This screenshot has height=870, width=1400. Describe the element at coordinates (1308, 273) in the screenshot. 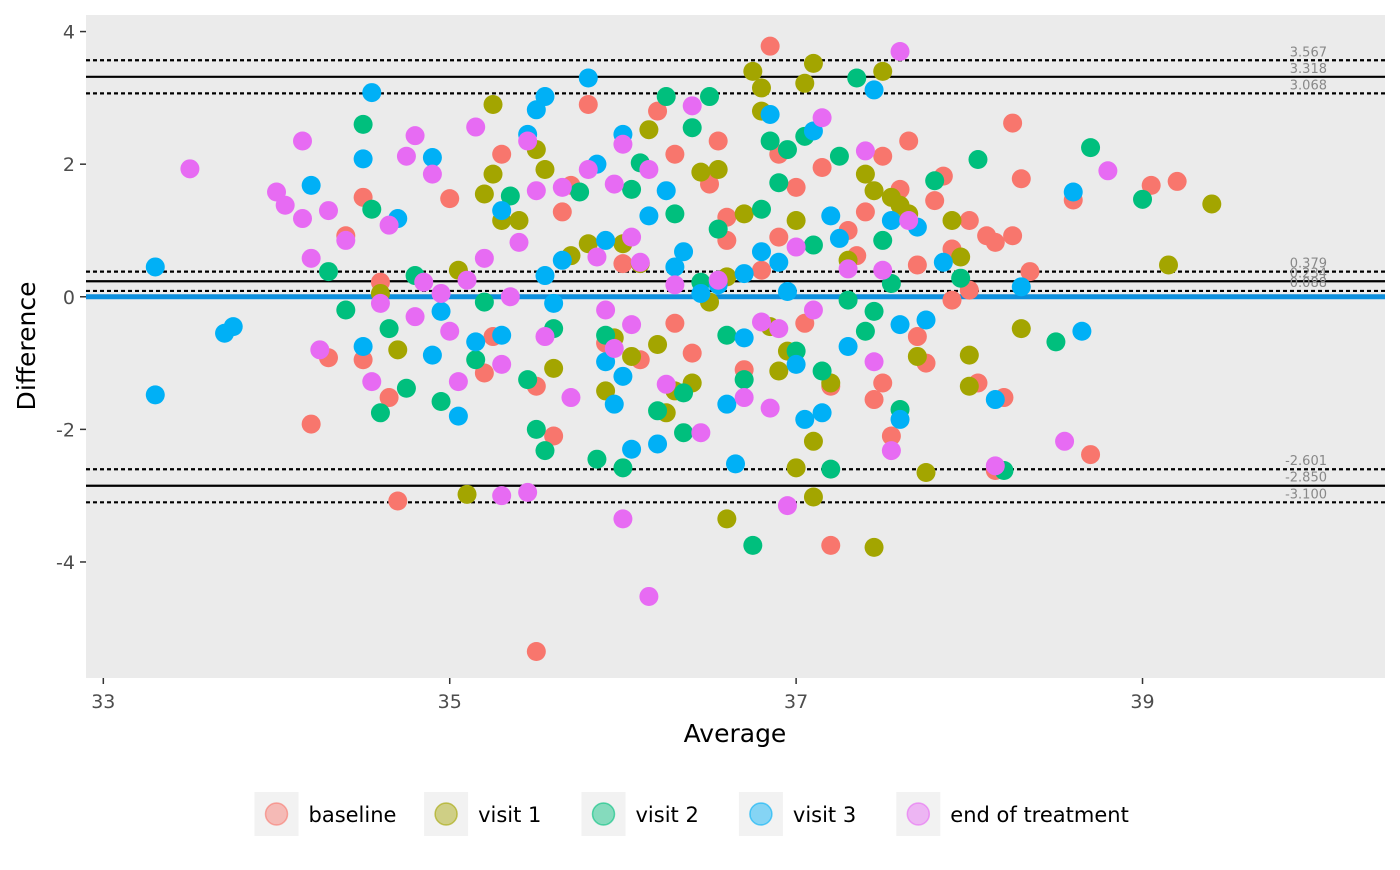

I see `reference-line-label: 0.234` at that location.